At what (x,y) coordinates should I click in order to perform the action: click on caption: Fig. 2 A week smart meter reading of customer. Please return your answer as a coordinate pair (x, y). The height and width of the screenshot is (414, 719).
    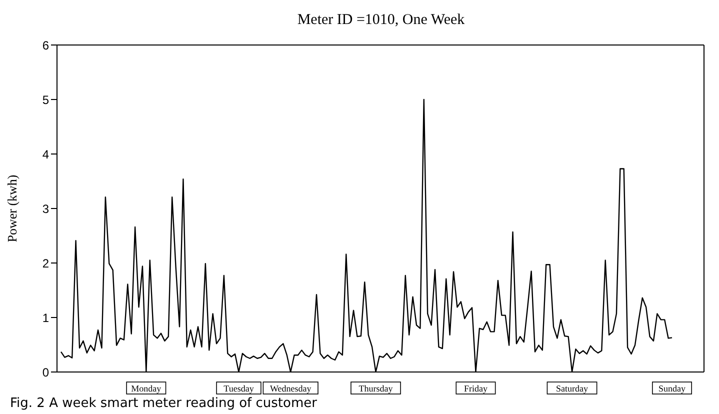
    Looking at the image, I should click on (163, 403).